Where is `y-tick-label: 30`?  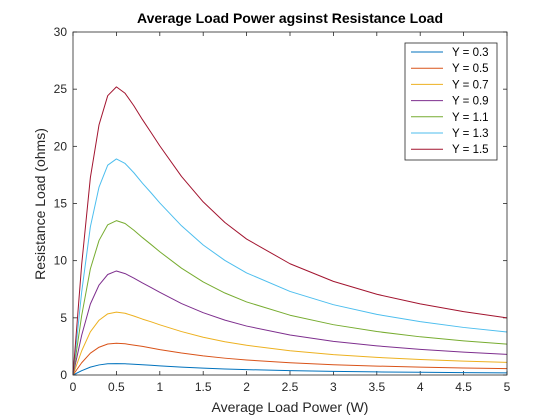
y-tick-label: 30 is located at coordinates (61, 32).